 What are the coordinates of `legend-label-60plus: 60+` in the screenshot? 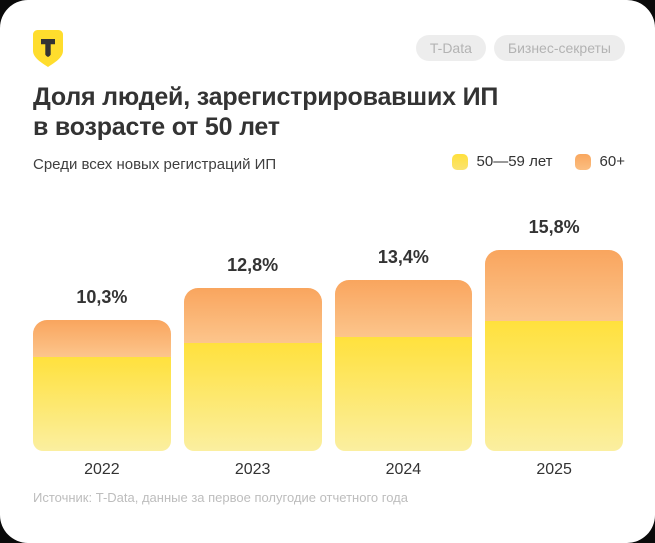 It's located at (612, 161).